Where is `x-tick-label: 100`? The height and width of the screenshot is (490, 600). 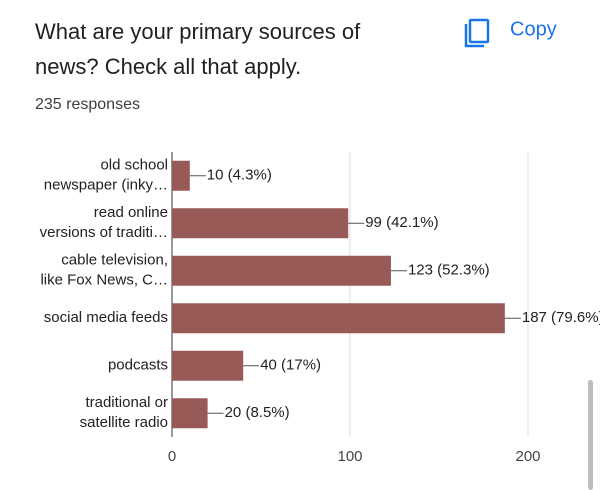
x-tick-label: 100 is located at coordinates (349, 456).